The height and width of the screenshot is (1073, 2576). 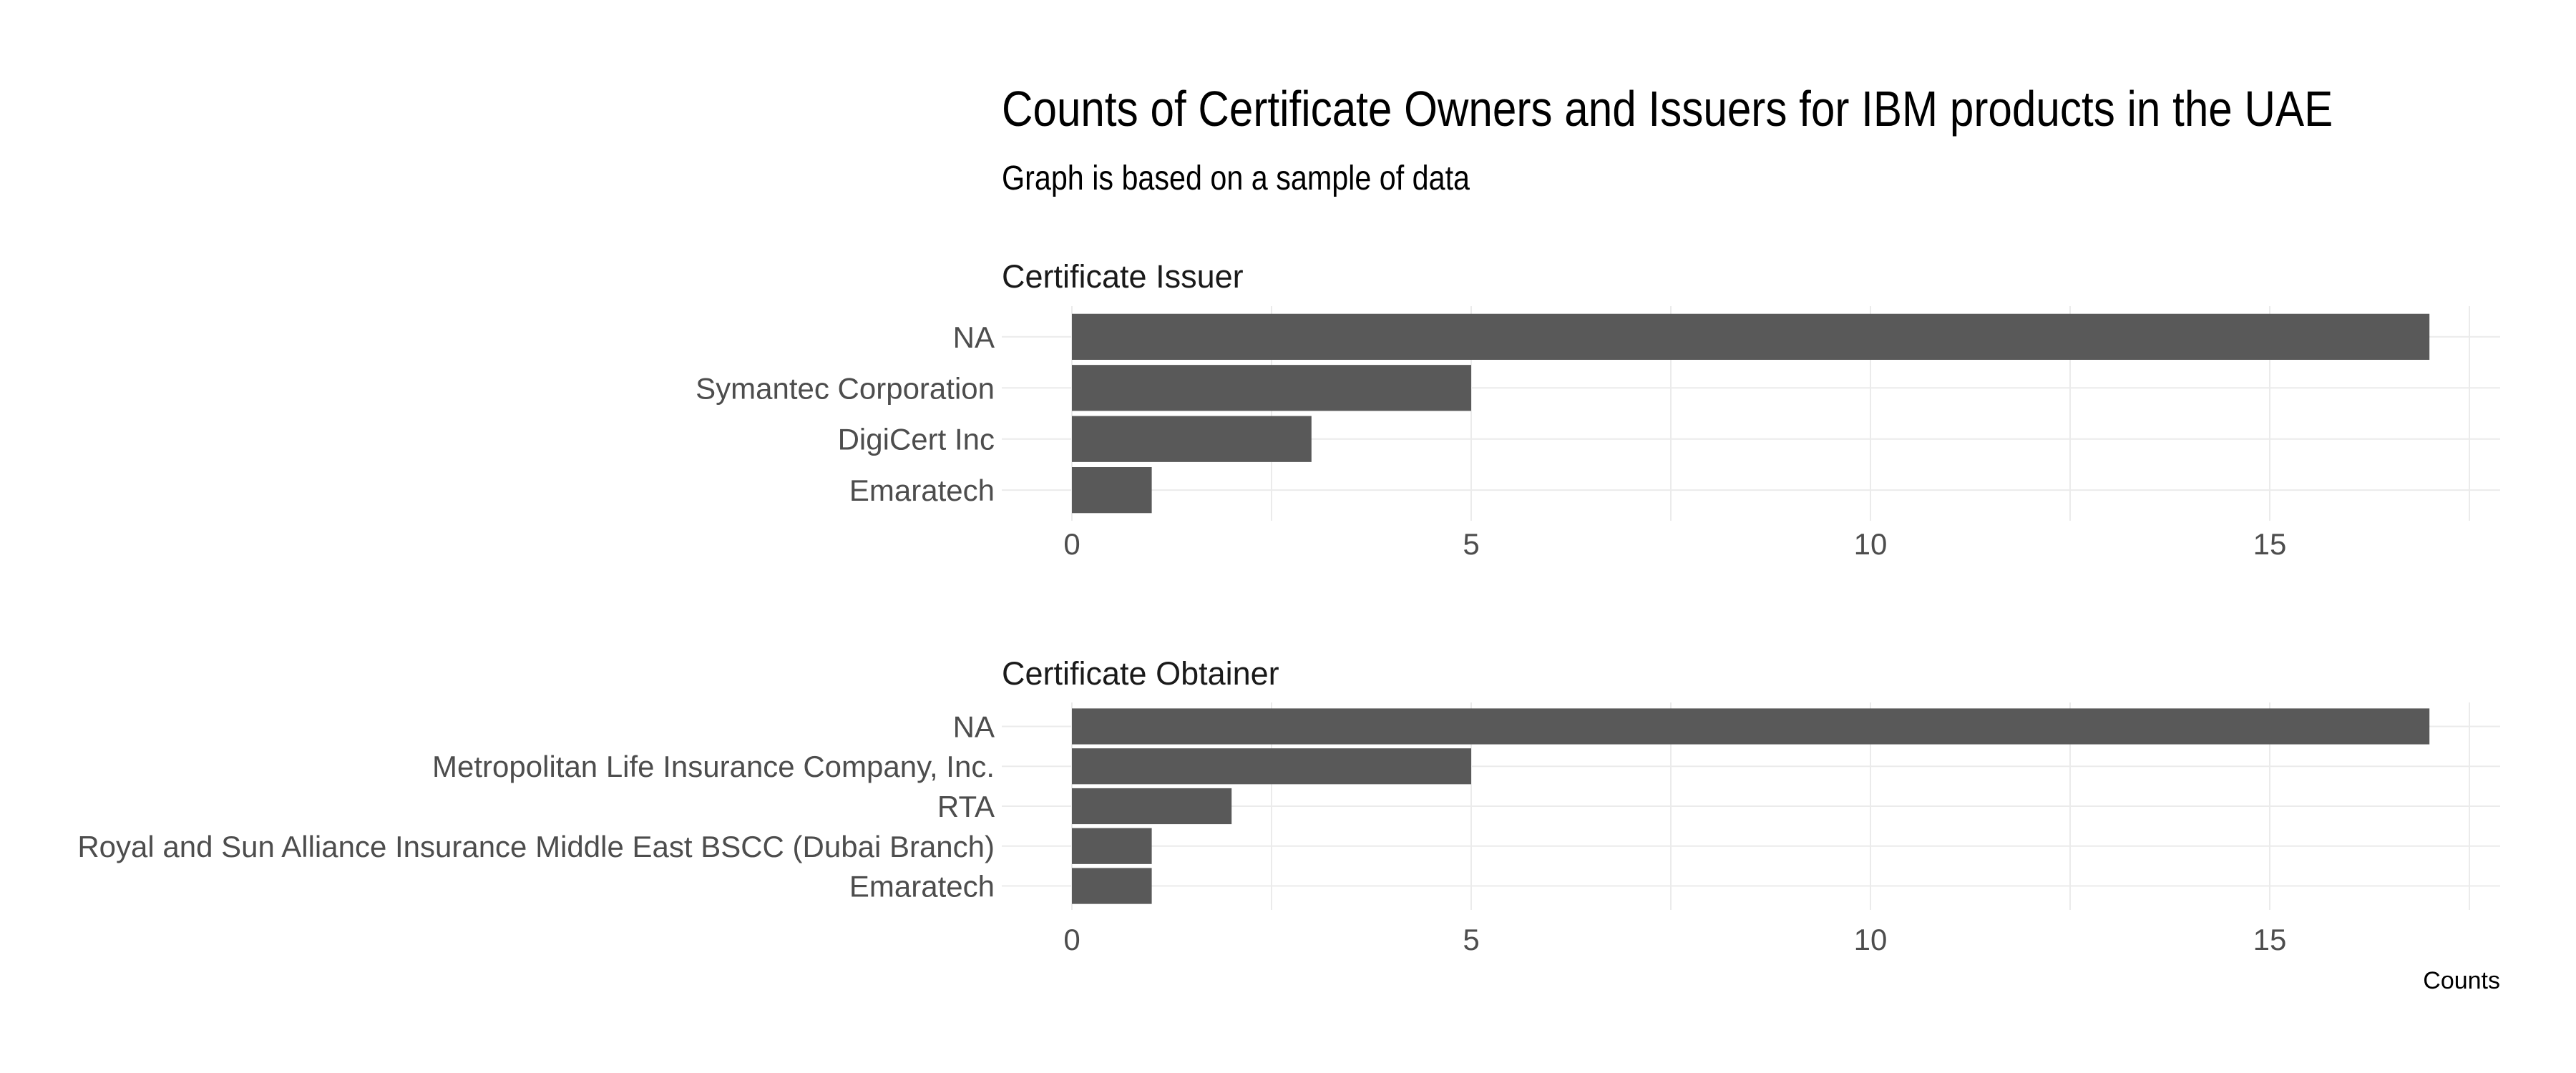 What do you see at coordinates (845, 388) in the screenshot?
I see `y-tick-label: Symantec Corporation` at bounding box center [845, 388].